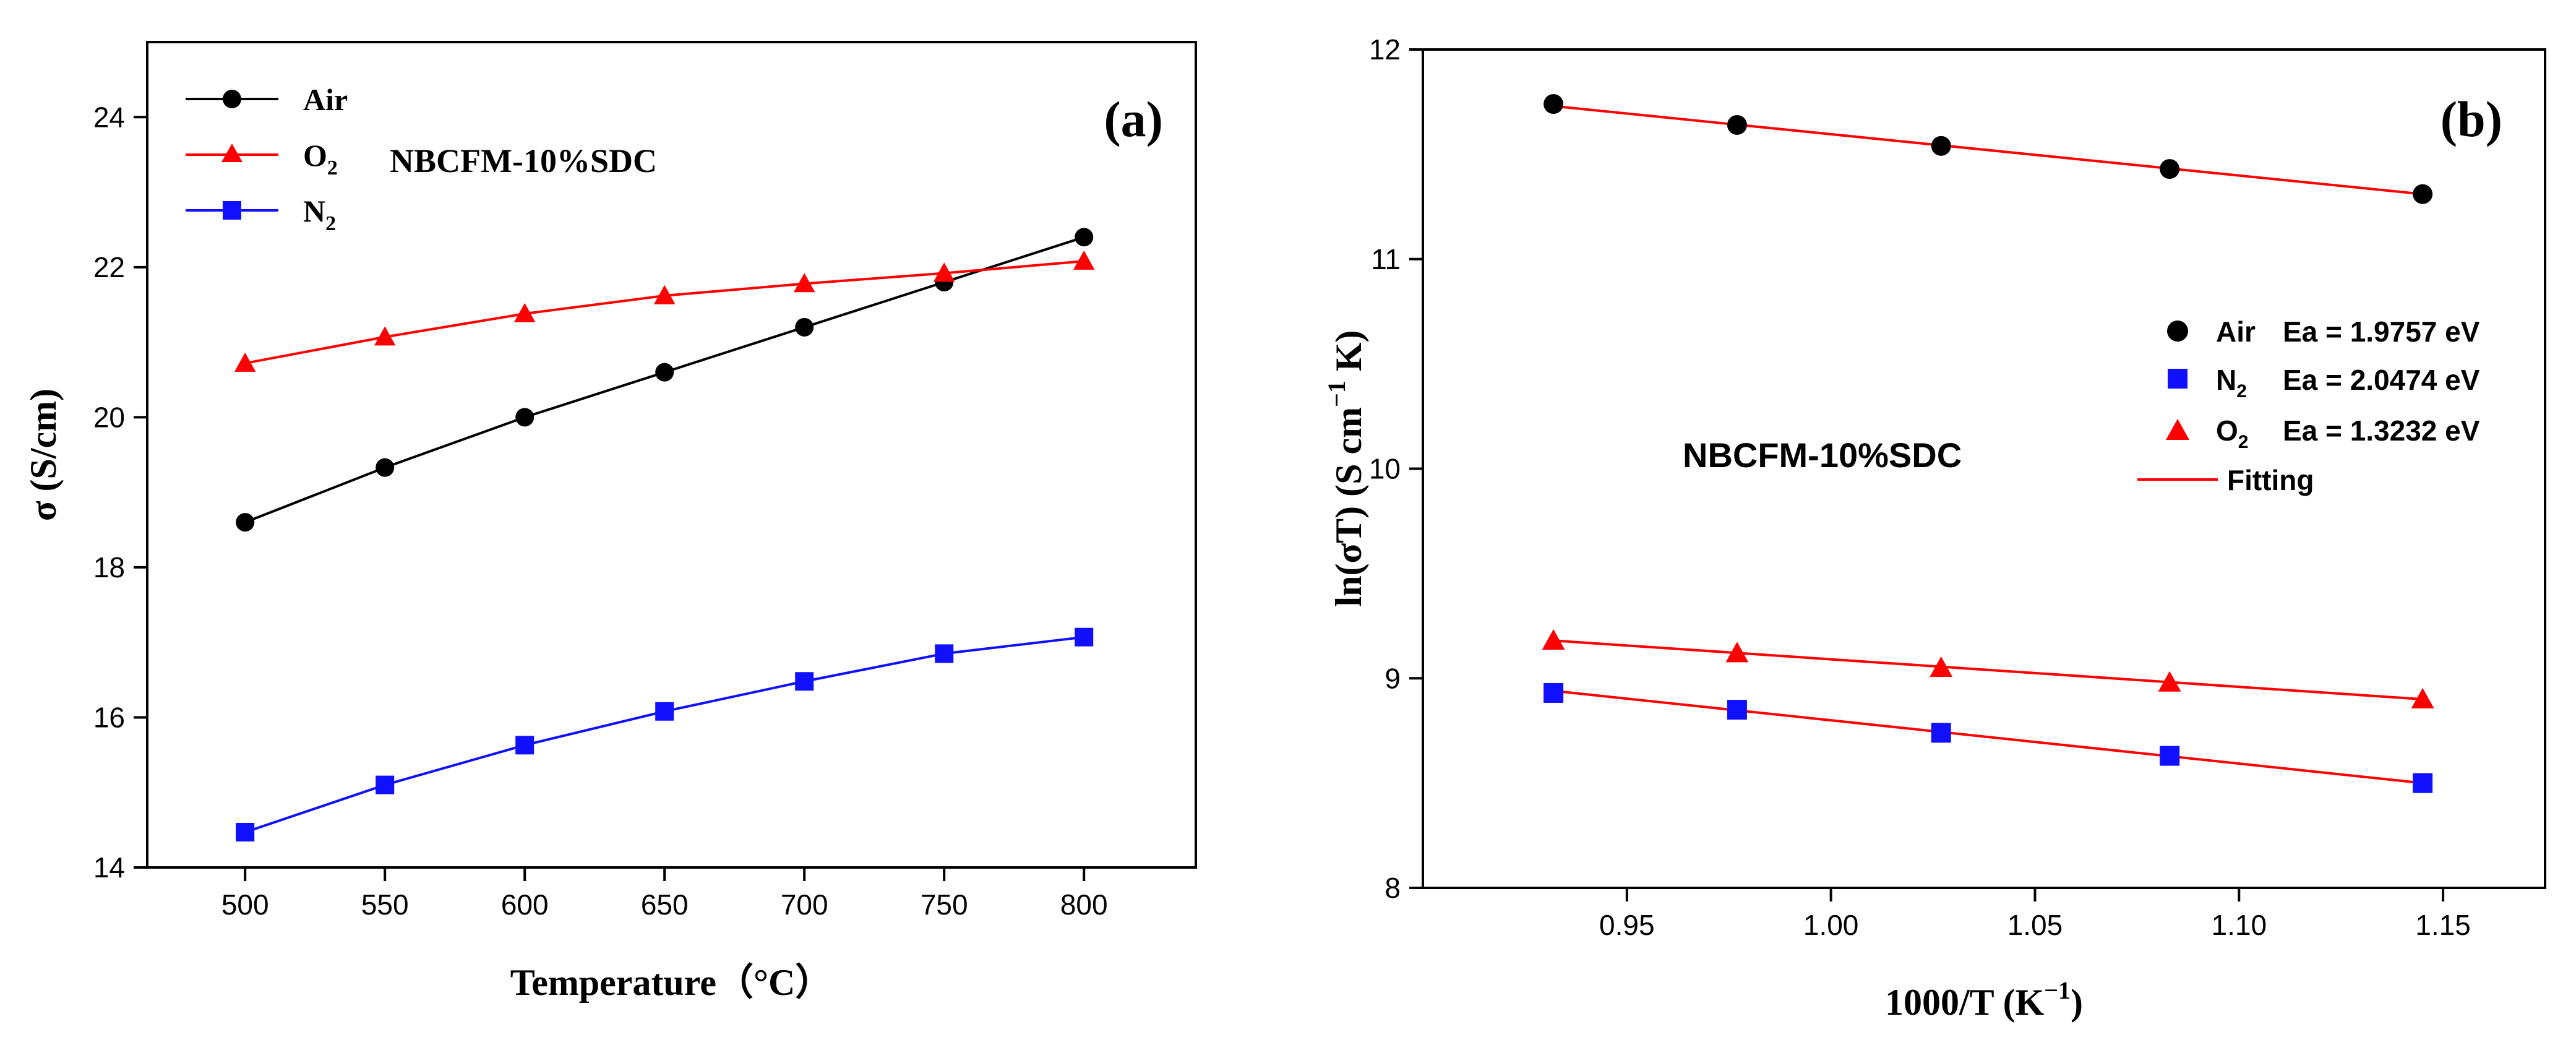 The image size is (2576, 1037). Describe the element at coordinates (2381, 431) in the screenshot. I see `legend-b-ea-o2: Ea = 1.3232 eV` at that location.